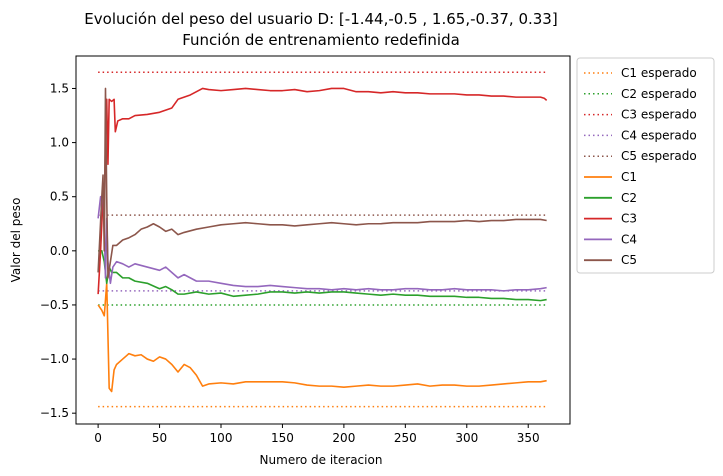  What do you see at coordinates (321, 460) in the screenshot?
I see `x-axis-label: Numero de iteracion` at bounding box center [321, 460].